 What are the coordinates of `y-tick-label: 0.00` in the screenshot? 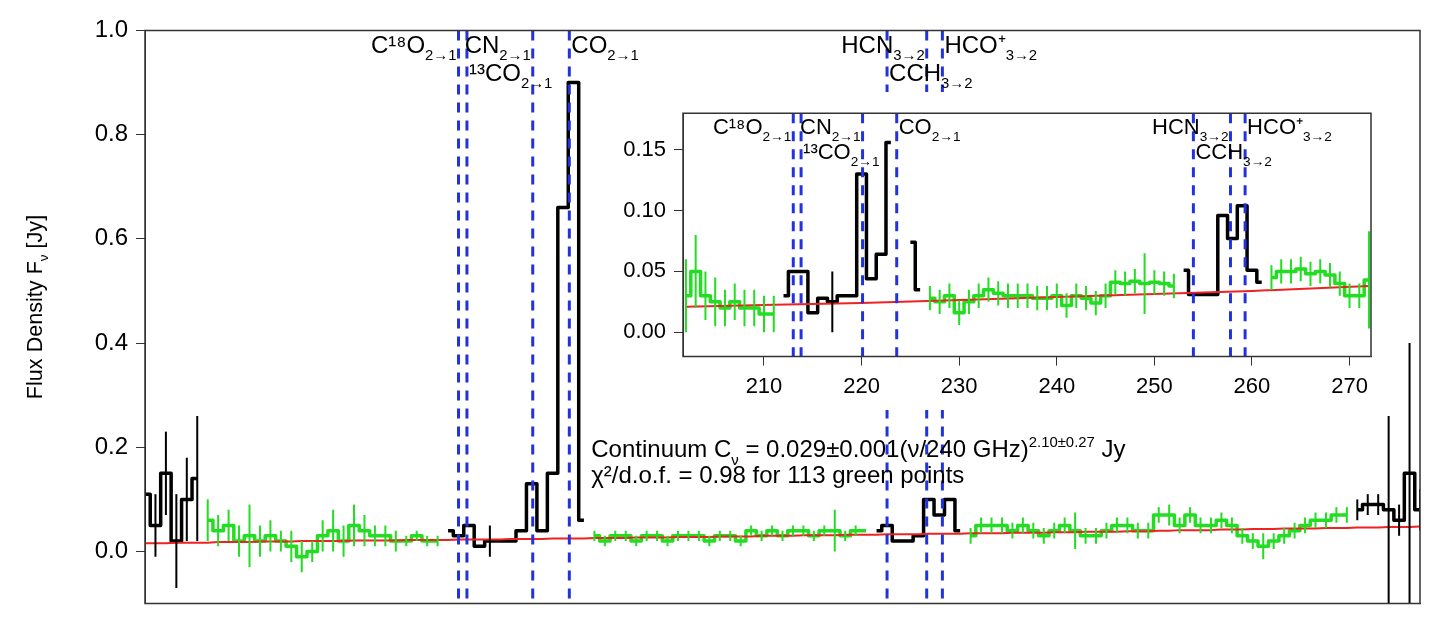 It's located at (644, 331).